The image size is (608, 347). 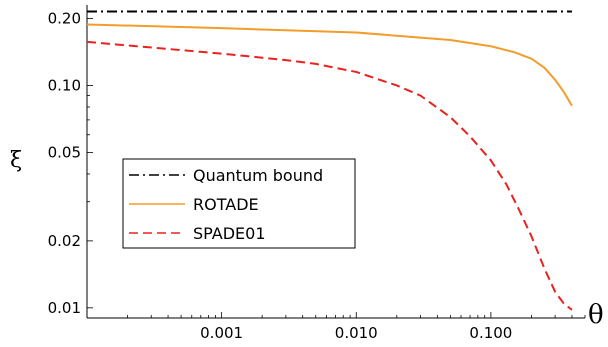 What do you see at coordinates (226, 204) in the screenshot?
I see `legend-label: ROTADE` at bounding box center [226, 204].